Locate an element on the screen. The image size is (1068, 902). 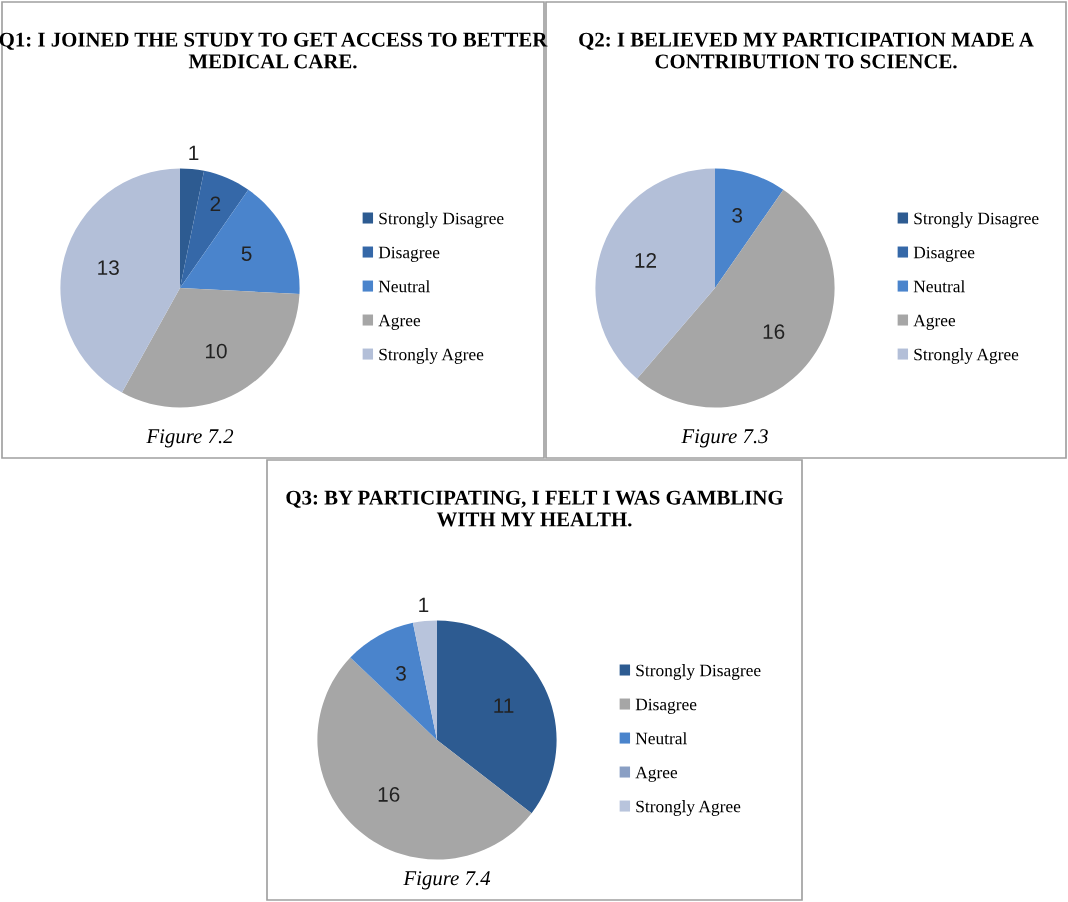
data-label: 11 is located at coordinates (504, 705).